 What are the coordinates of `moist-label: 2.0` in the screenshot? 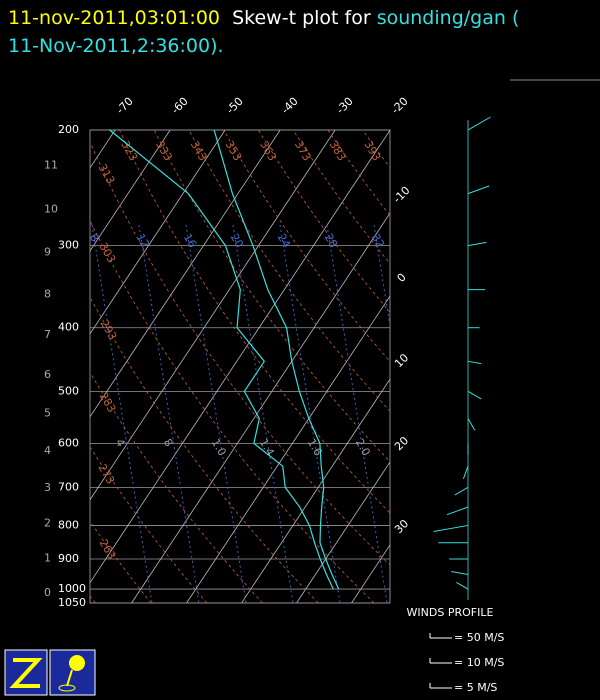 It's located at (363, 448).